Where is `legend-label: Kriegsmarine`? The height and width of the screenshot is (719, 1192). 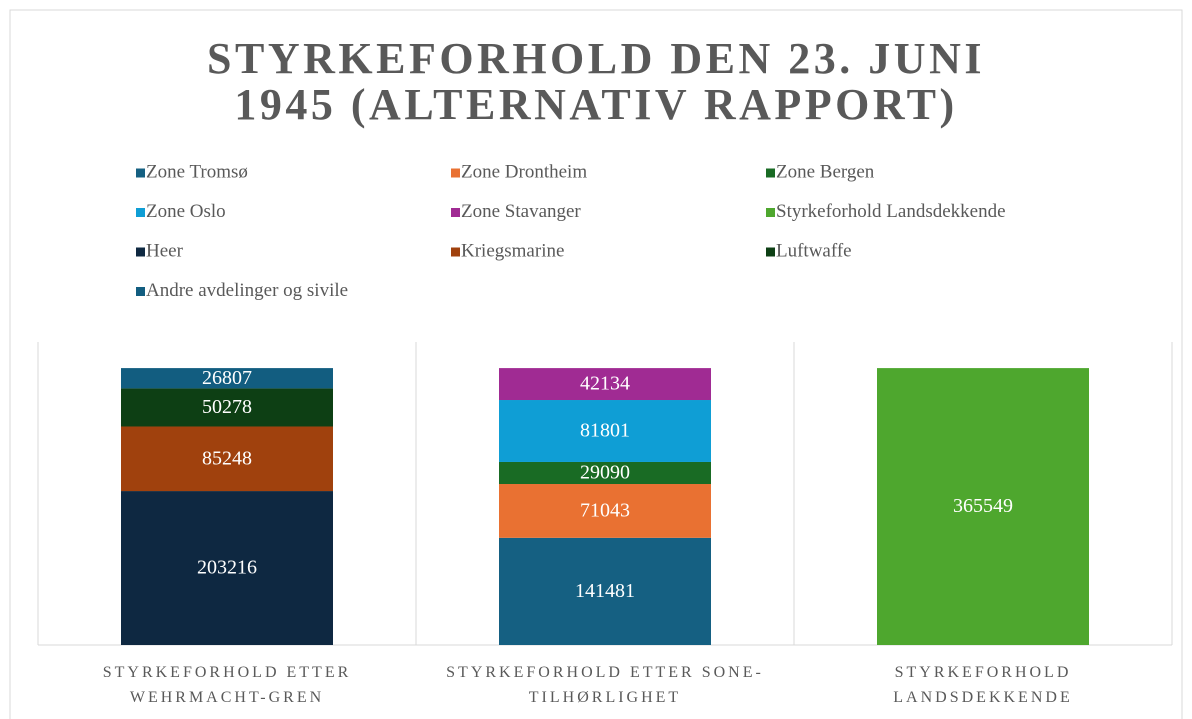 legend-label: Kriegsmarine is located at coordinates (512, 250).